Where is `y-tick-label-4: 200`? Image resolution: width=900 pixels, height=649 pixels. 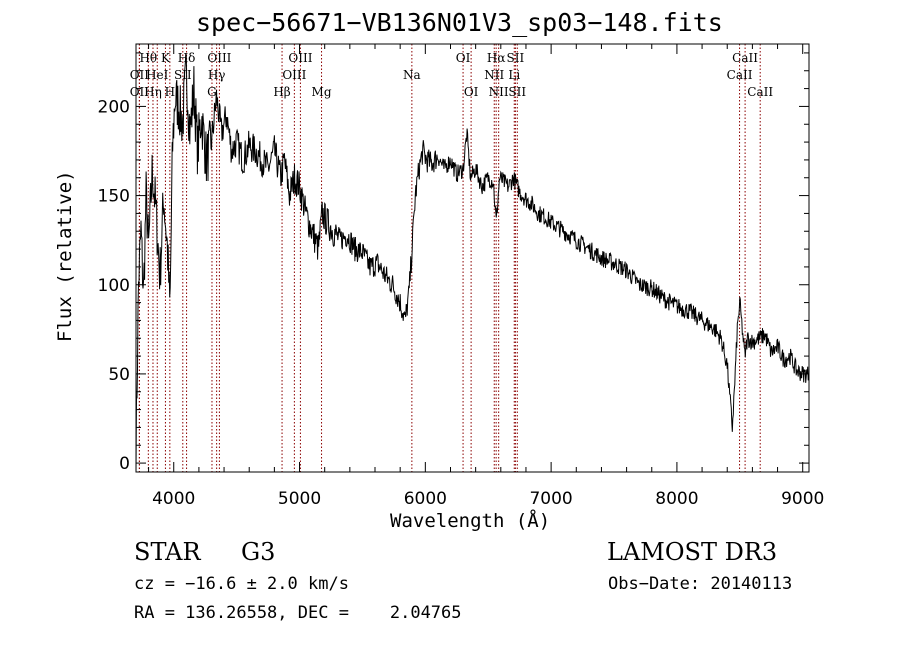 y-tick-label-4: 200 is located at coordinates (114, 107).